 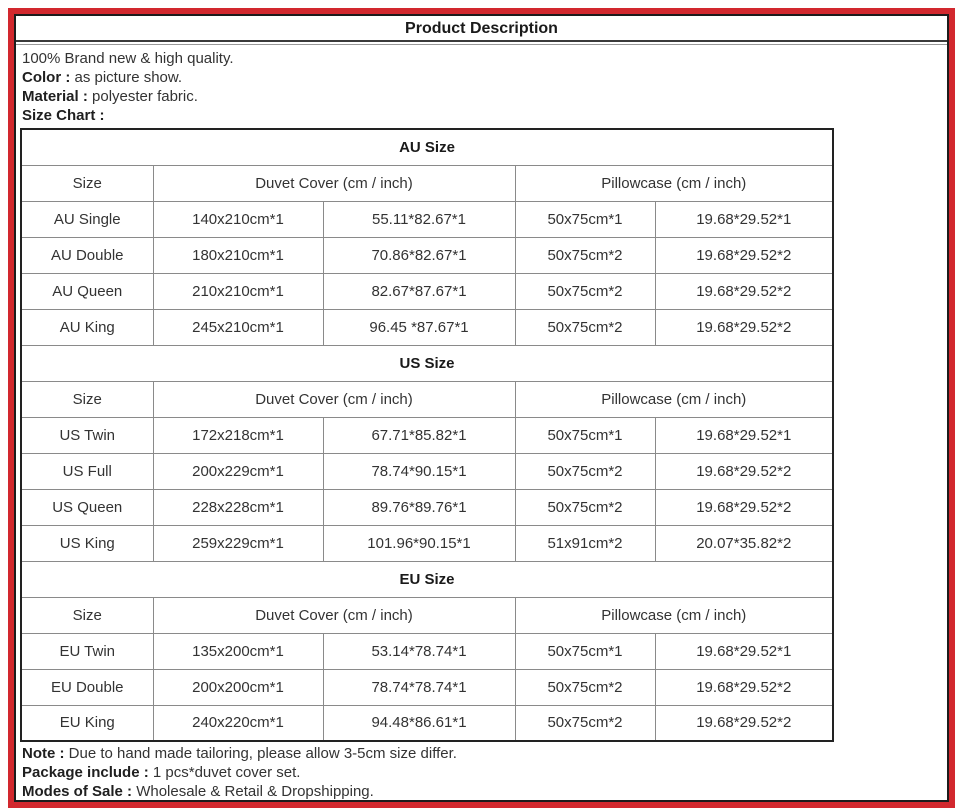 What do you see at coordinates (87, 651) in the screenshot?
I see `table-cell-col1: EU Twin` at bounding box center [87, 651].